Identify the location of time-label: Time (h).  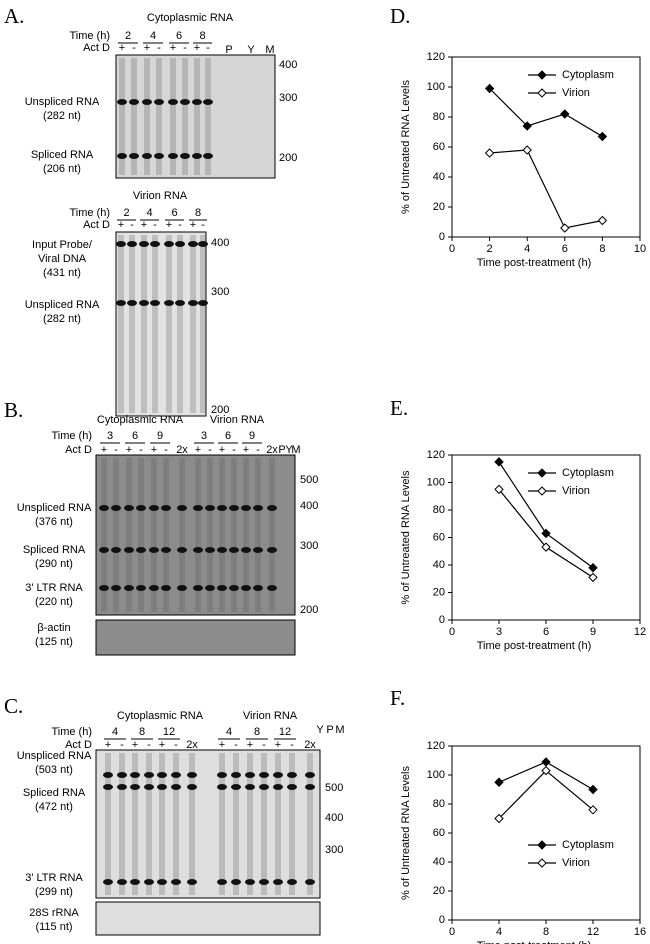
(89, 213).